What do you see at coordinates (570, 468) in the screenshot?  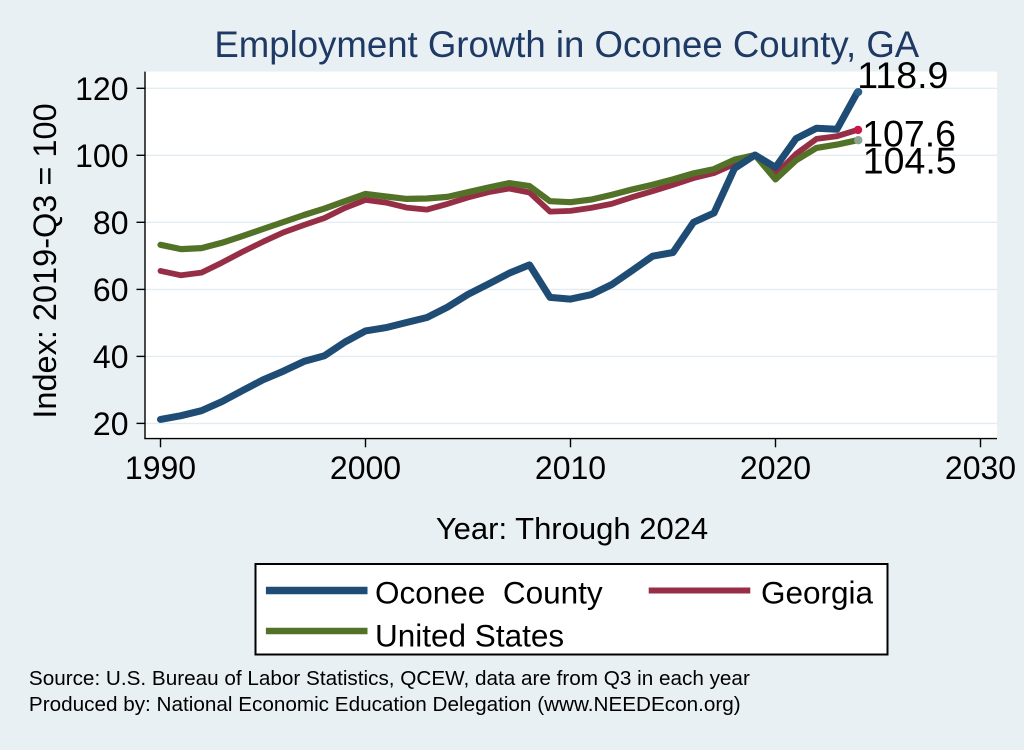 I see `svg-text: 2010` at bounding box center [570, 468].